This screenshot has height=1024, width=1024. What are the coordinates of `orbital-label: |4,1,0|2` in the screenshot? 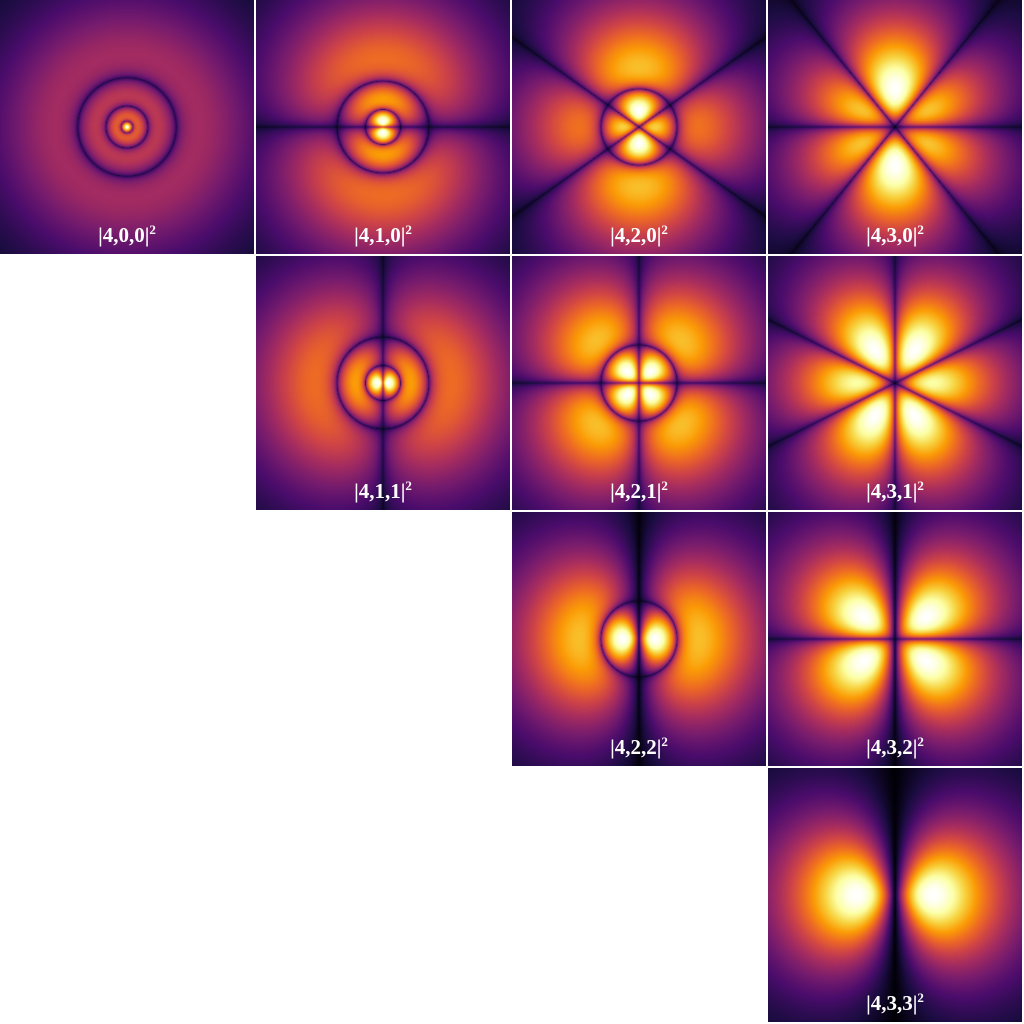 It's located at (383, 234).